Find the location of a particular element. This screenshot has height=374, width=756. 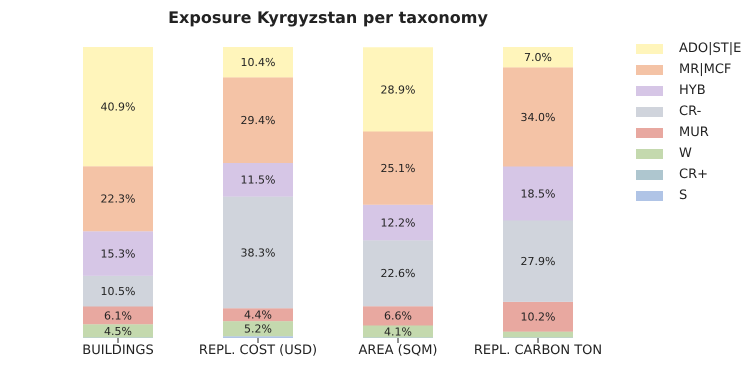

legend-label: MUR is located at coordinates (694, 132).